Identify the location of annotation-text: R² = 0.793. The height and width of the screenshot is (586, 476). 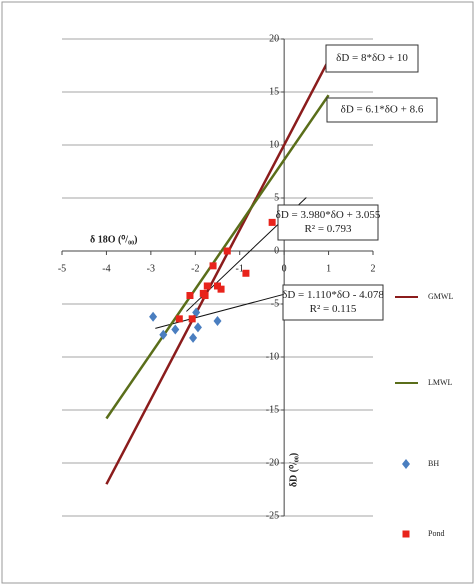
(328, 229).